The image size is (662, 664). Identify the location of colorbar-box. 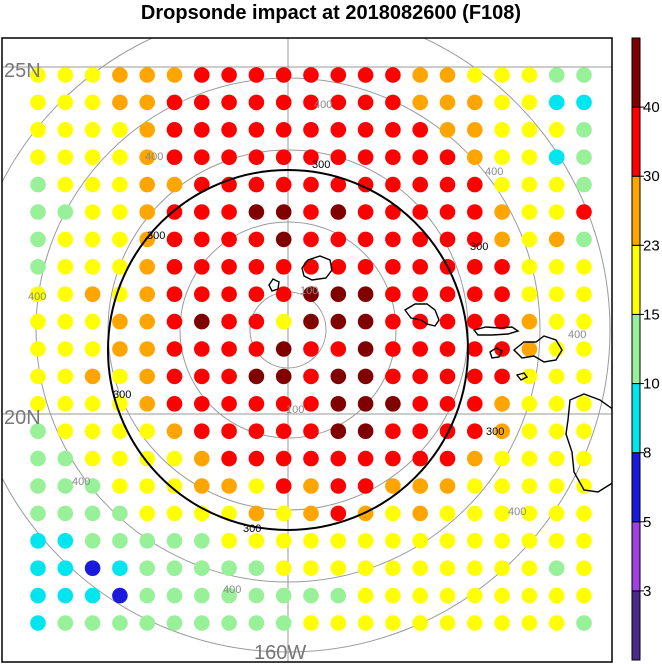
(636, 625).